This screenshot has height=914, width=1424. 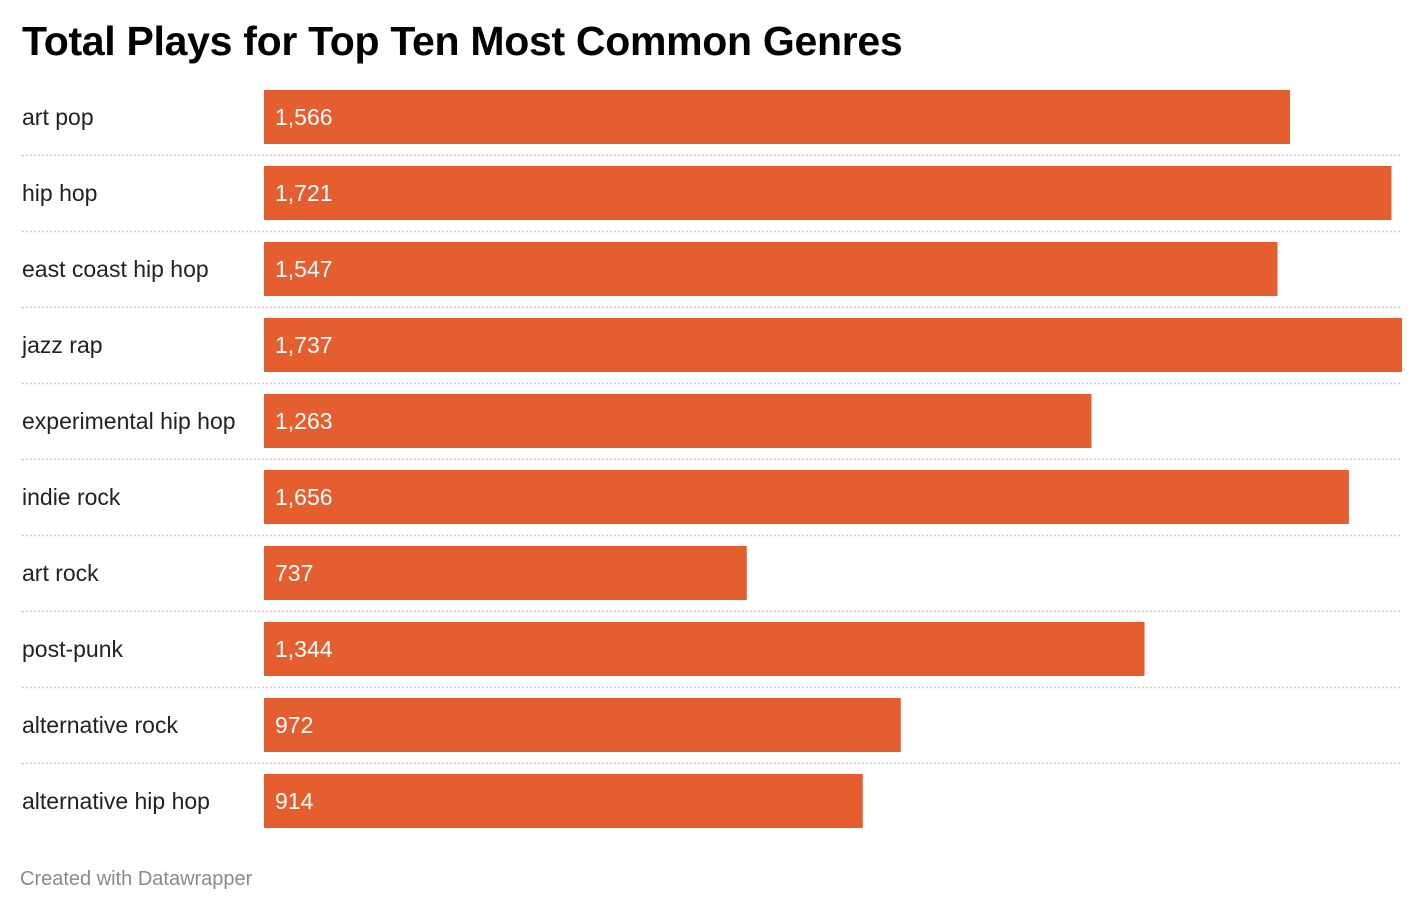 I want to click on bar-row: art rock 737, so click(x=712, y=579).